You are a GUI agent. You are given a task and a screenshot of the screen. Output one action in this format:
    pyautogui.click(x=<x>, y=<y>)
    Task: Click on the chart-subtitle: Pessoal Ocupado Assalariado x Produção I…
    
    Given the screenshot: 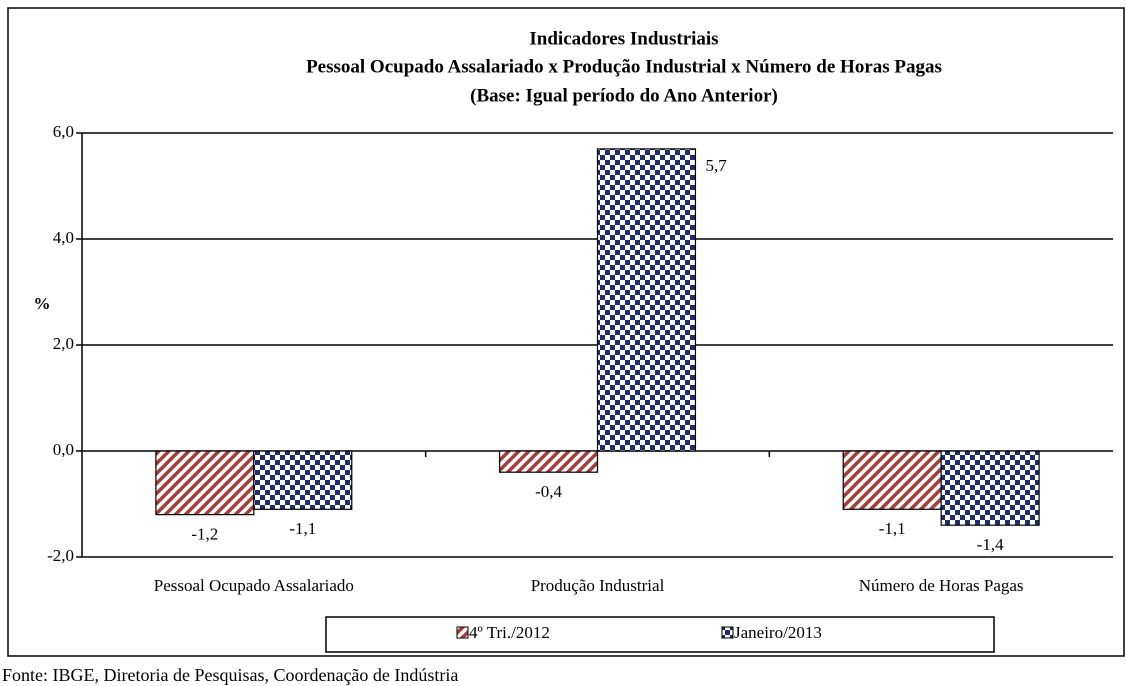 What is the action you would take?
    pyautogui.click(x=624, y=66)
    